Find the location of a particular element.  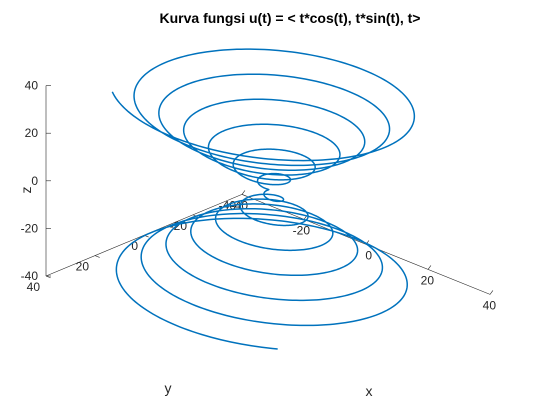

x-tick-label: -20 is located at coordinates (302, 230).